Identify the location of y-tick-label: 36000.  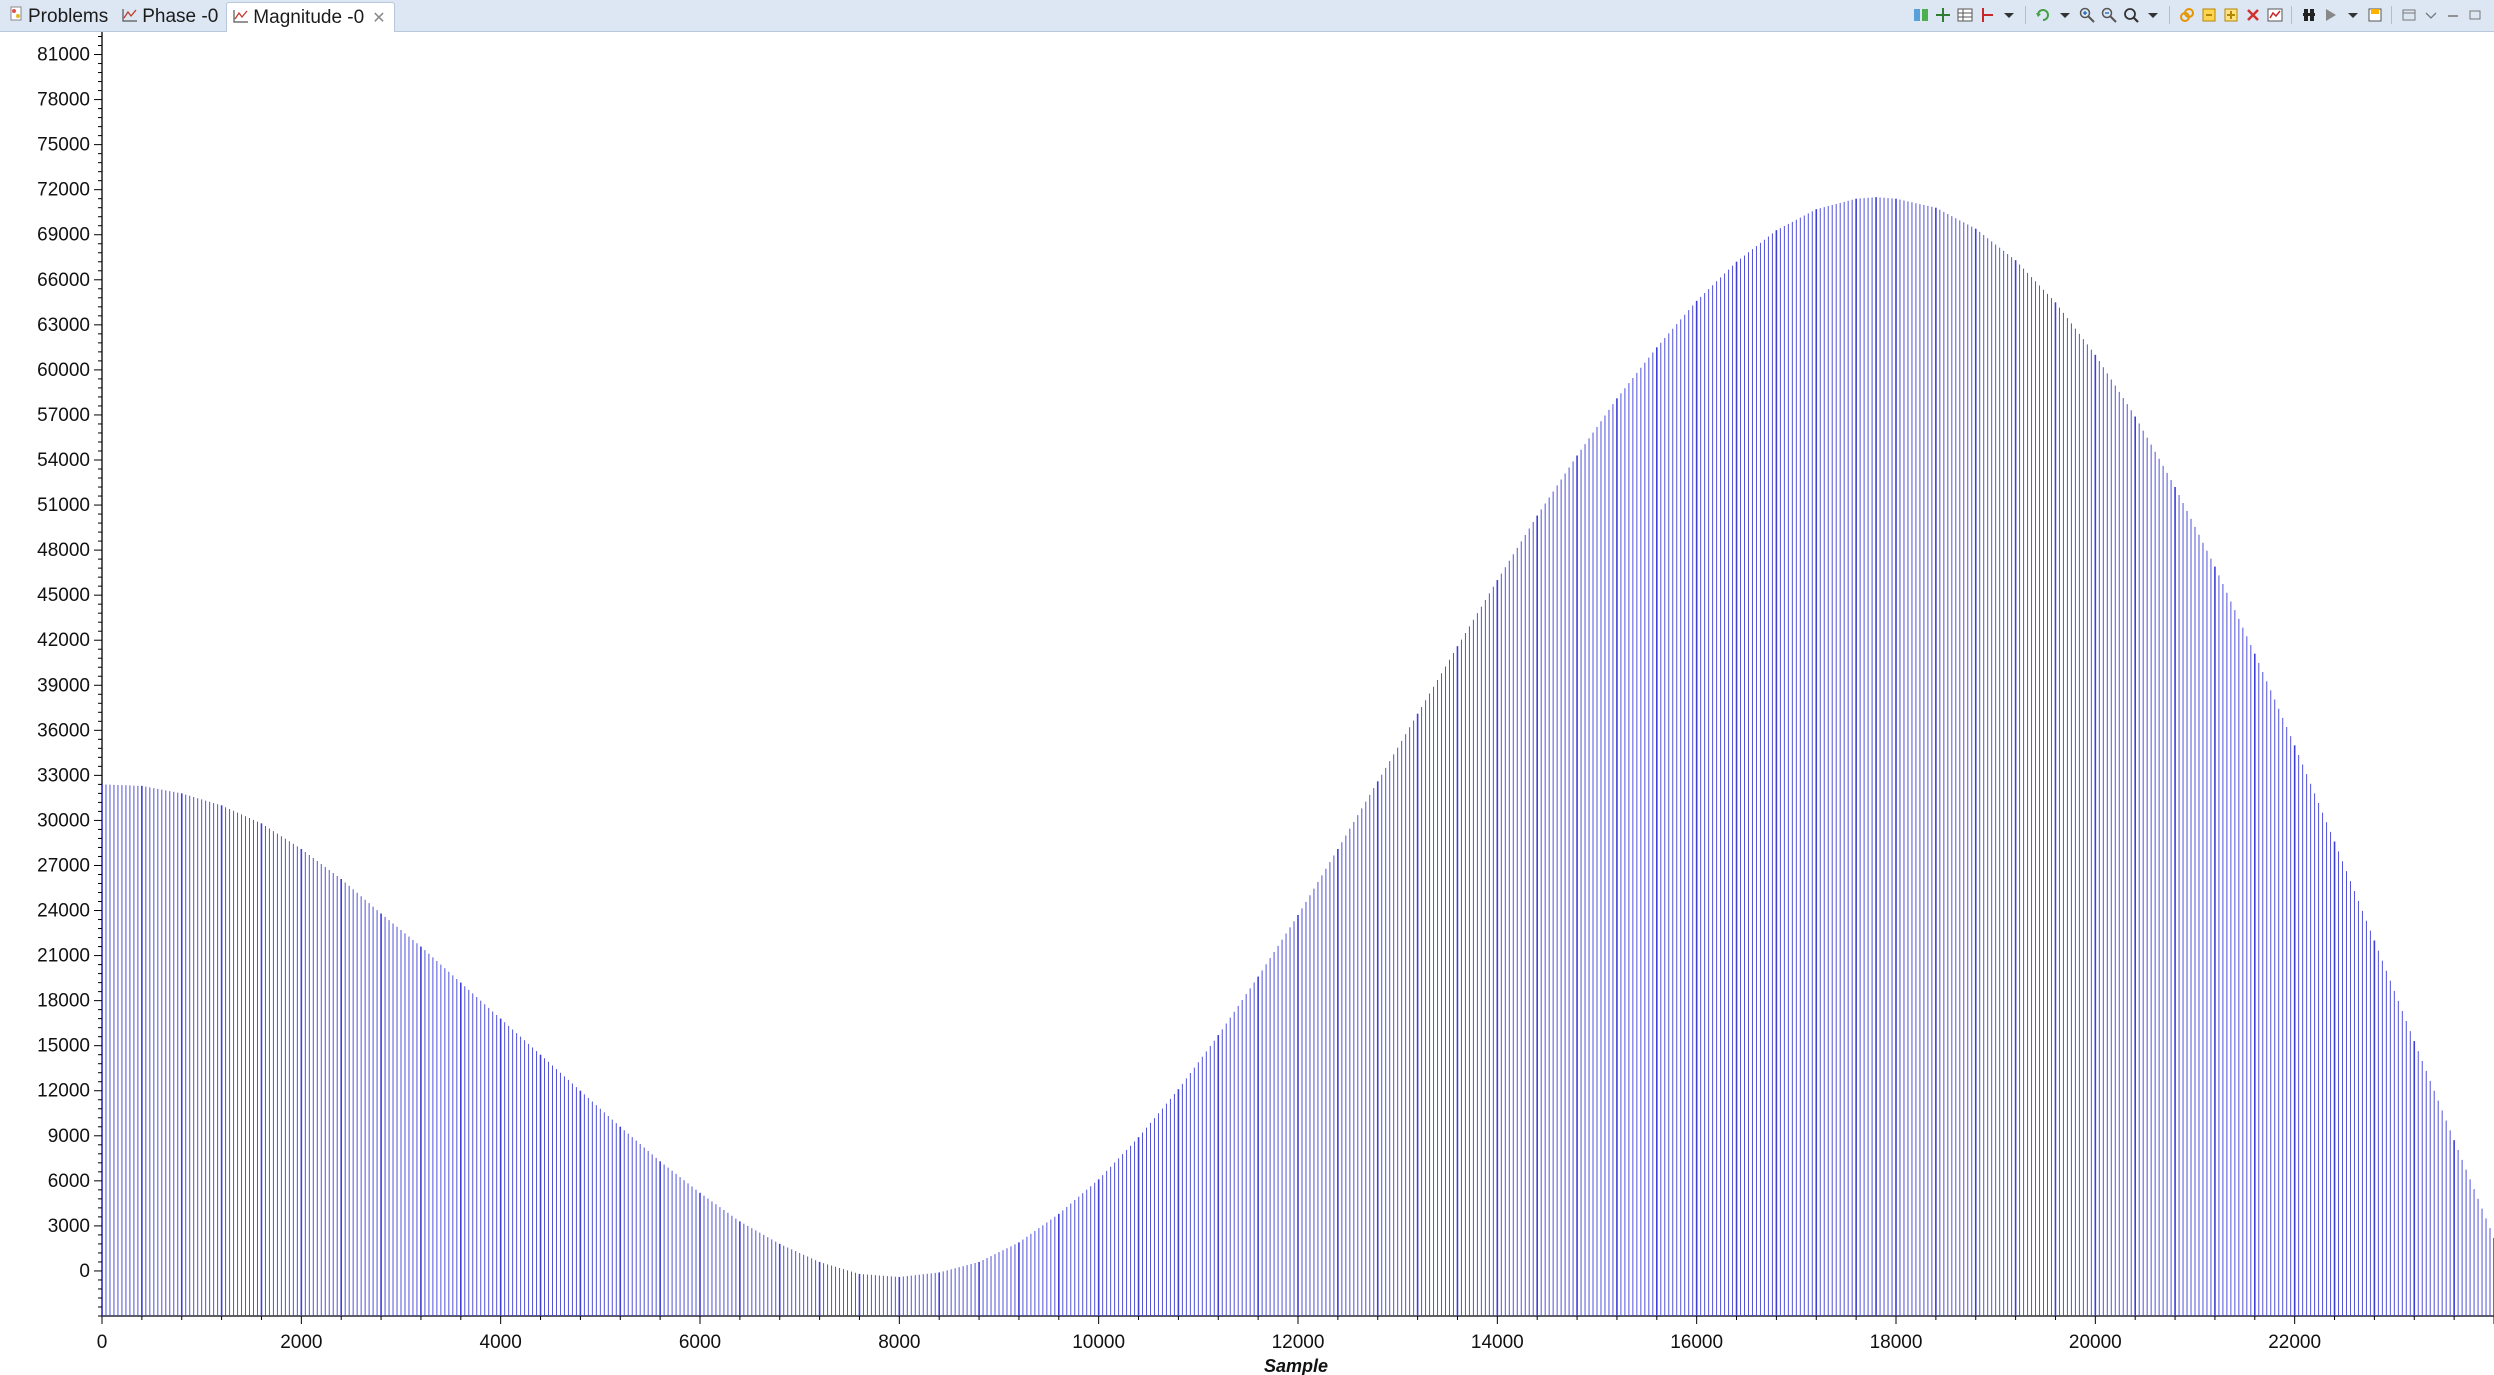
(63, 730).